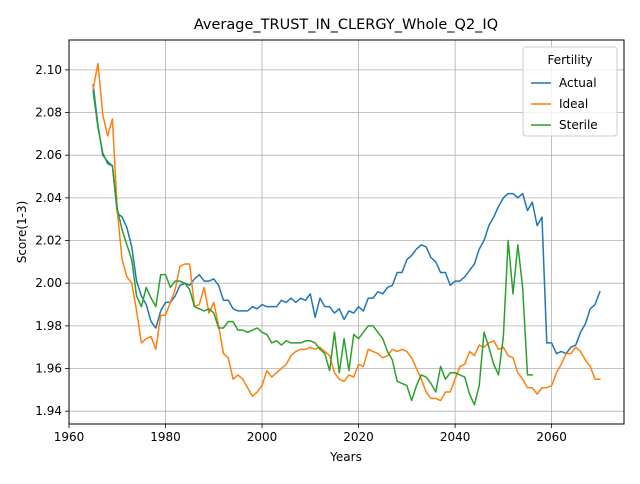  What do you see at coordinates (48, 70) in the screenshot?
I see `y-tick-label: 2.10` at bounding box center [48, 70].